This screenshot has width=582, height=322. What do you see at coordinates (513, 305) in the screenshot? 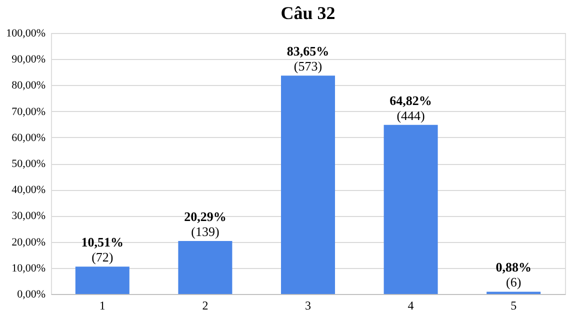
I see `x-tick-label: 5` at bounding box center [513, 305].